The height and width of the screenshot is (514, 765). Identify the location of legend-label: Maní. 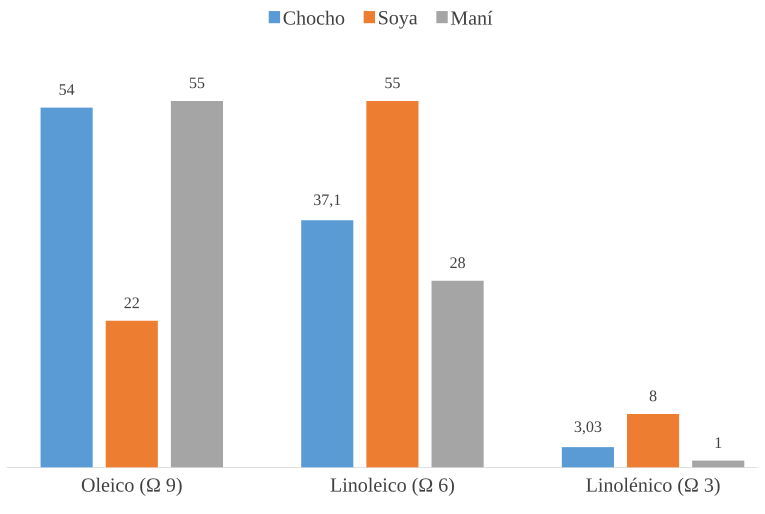
(471, 17).